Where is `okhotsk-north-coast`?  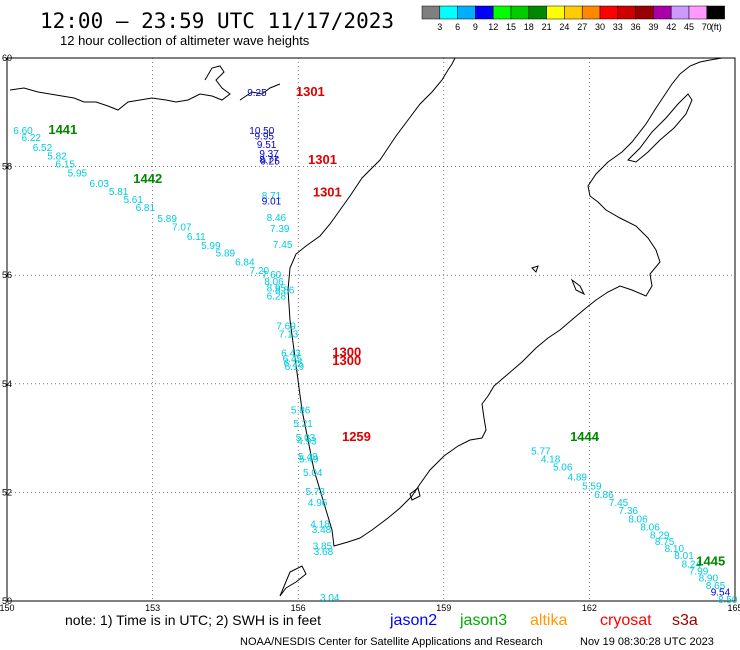 okhotsk-north-coast is located at coordinates (260, 92).